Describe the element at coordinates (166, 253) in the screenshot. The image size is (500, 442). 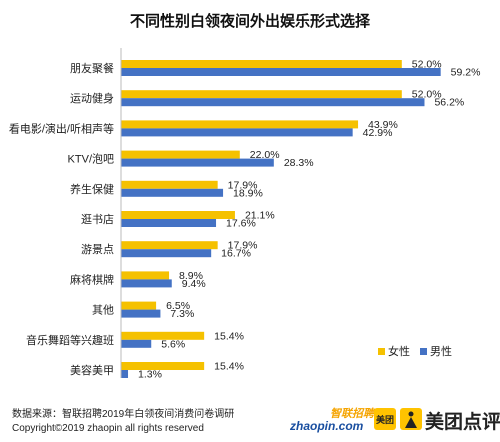
I see `bar-male-sightseeing` at that location.